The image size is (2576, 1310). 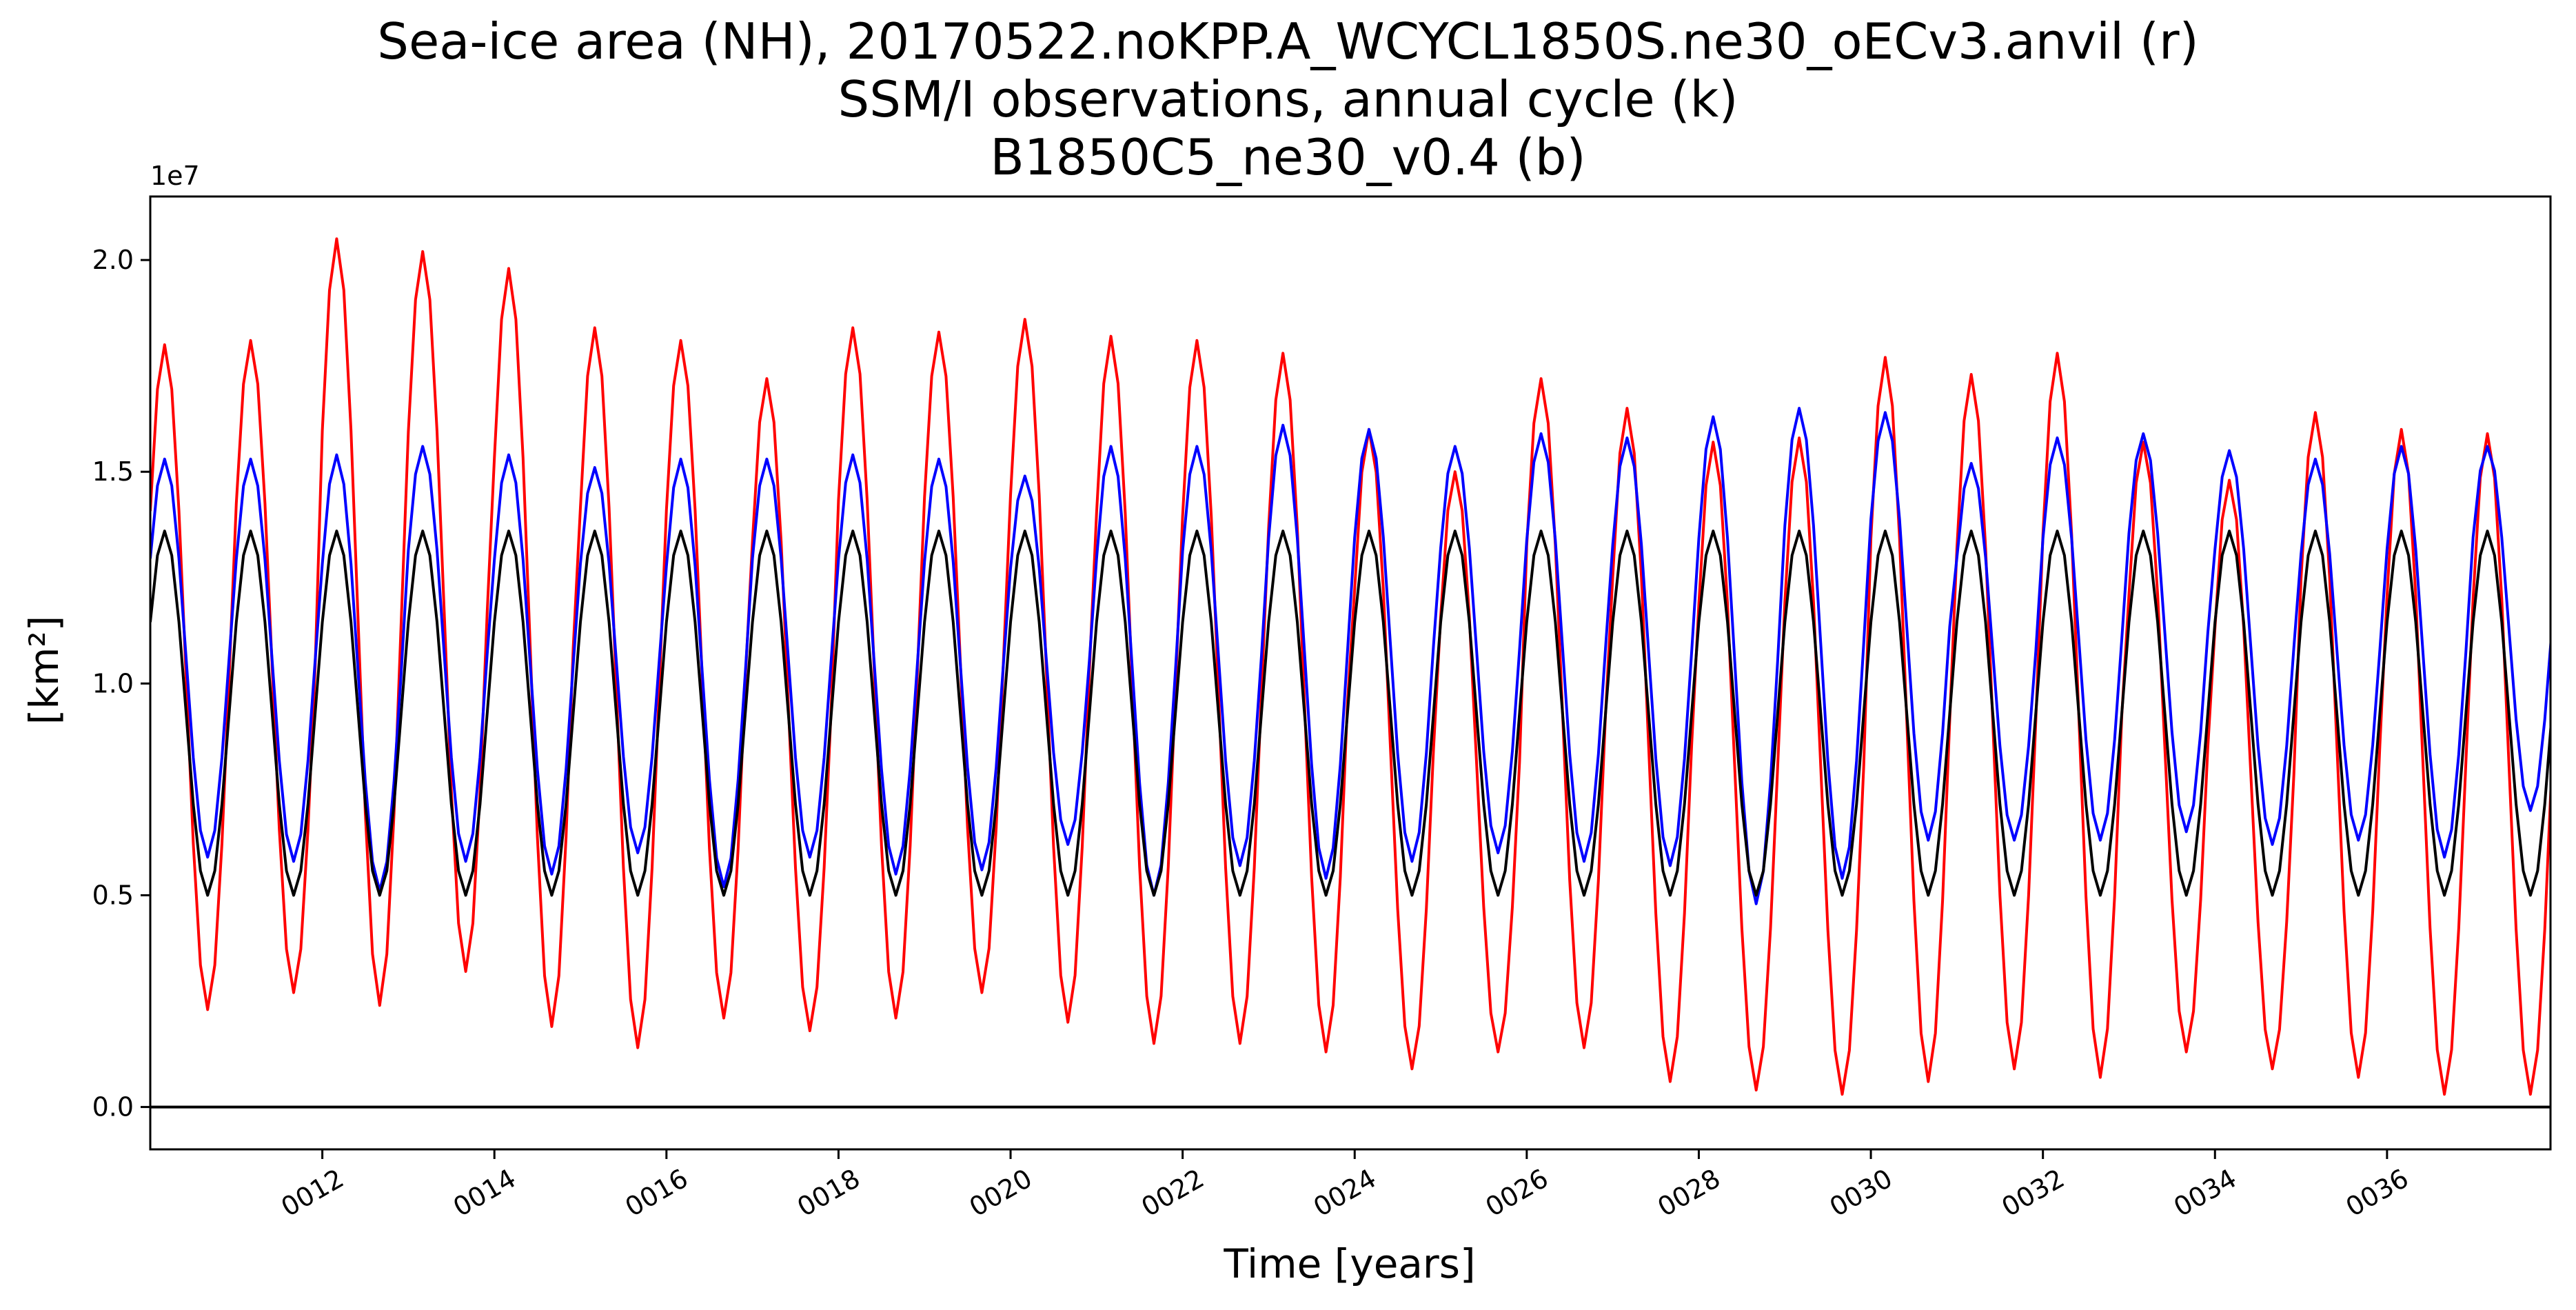 What do you see at coordinates (44, 670) in the screenshot?
I see `y-axis-label: [km²]` at bounding box center [44, 670].